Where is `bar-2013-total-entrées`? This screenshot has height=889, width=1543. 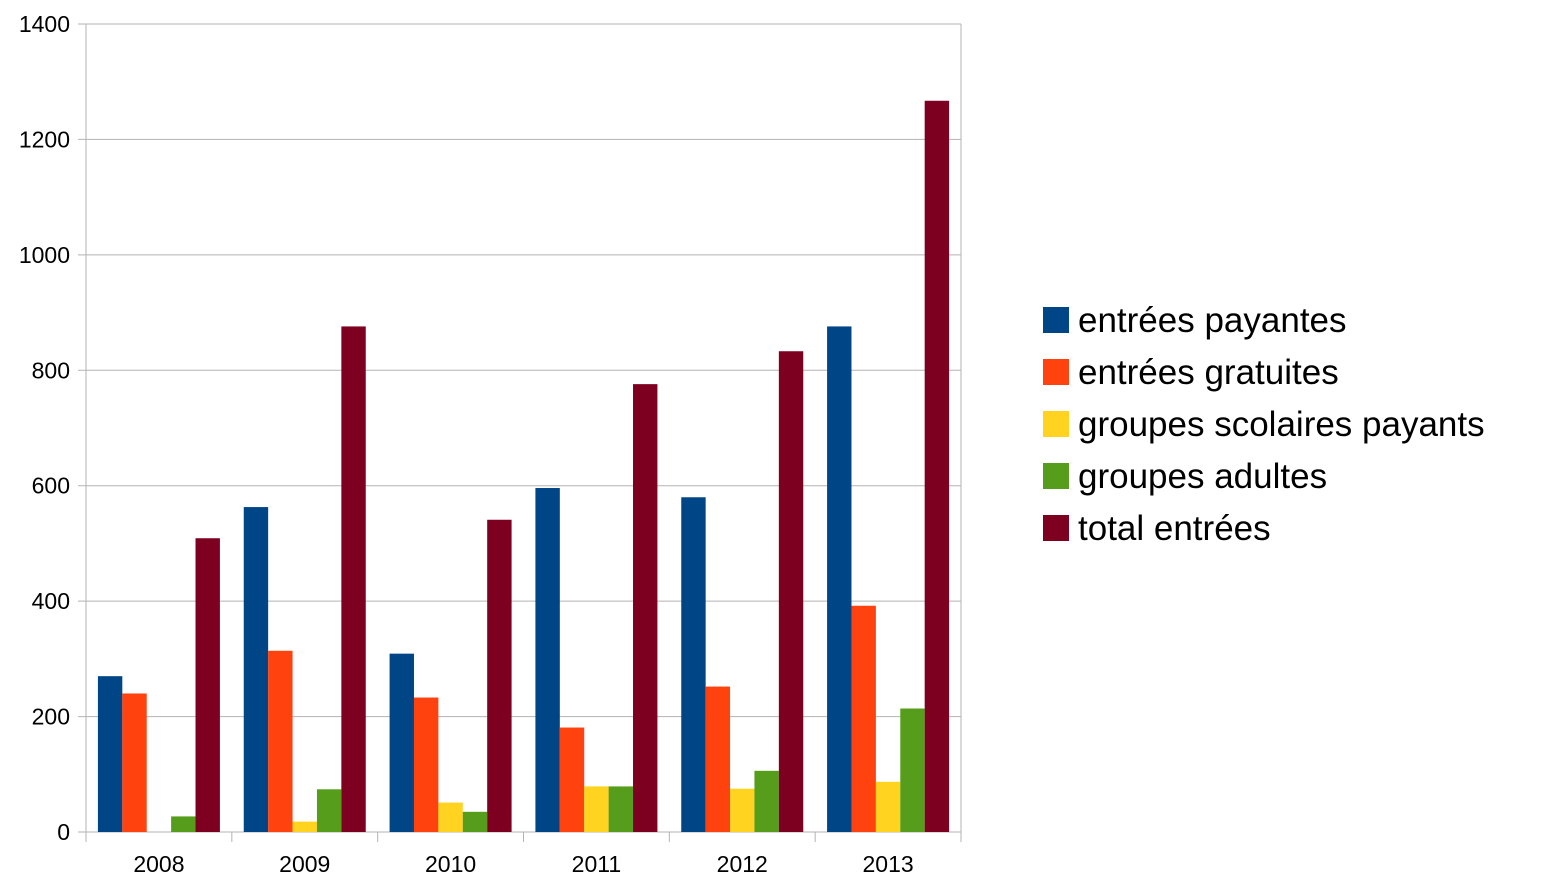 bar-2013-total-entrées is located at coordinates (937, 466).